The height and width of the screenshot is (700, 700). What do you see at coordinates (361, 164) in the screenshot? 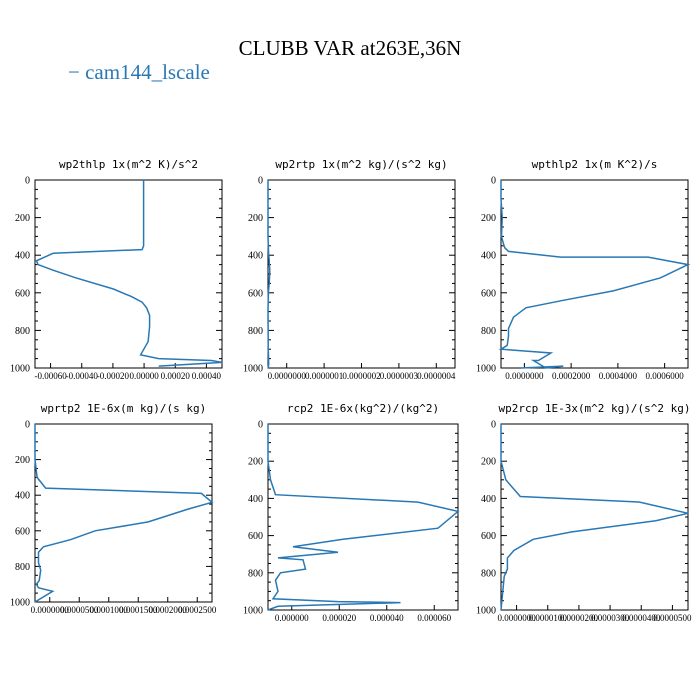
I see `panel-title: wp2rtp 1x(m^2 kg)/(s^2 kg)` at bounding box center [361, 164].